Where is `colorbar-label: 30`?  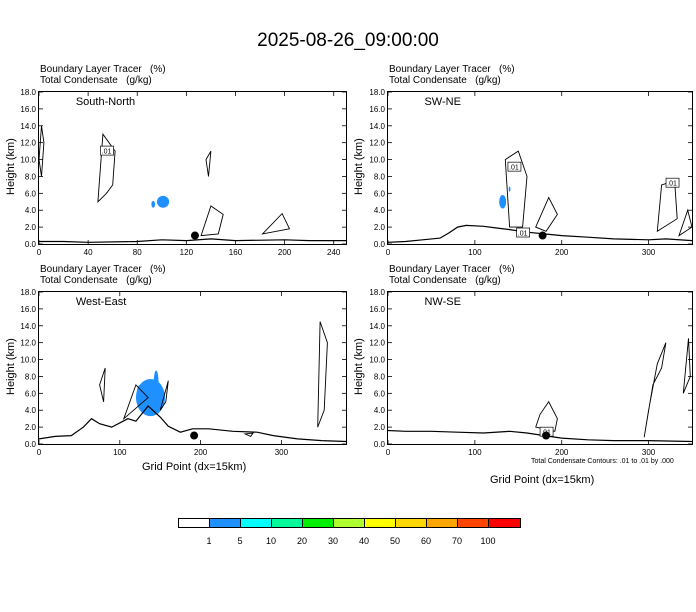
colorbar-label: 30 is located at coordinates (333, 541).